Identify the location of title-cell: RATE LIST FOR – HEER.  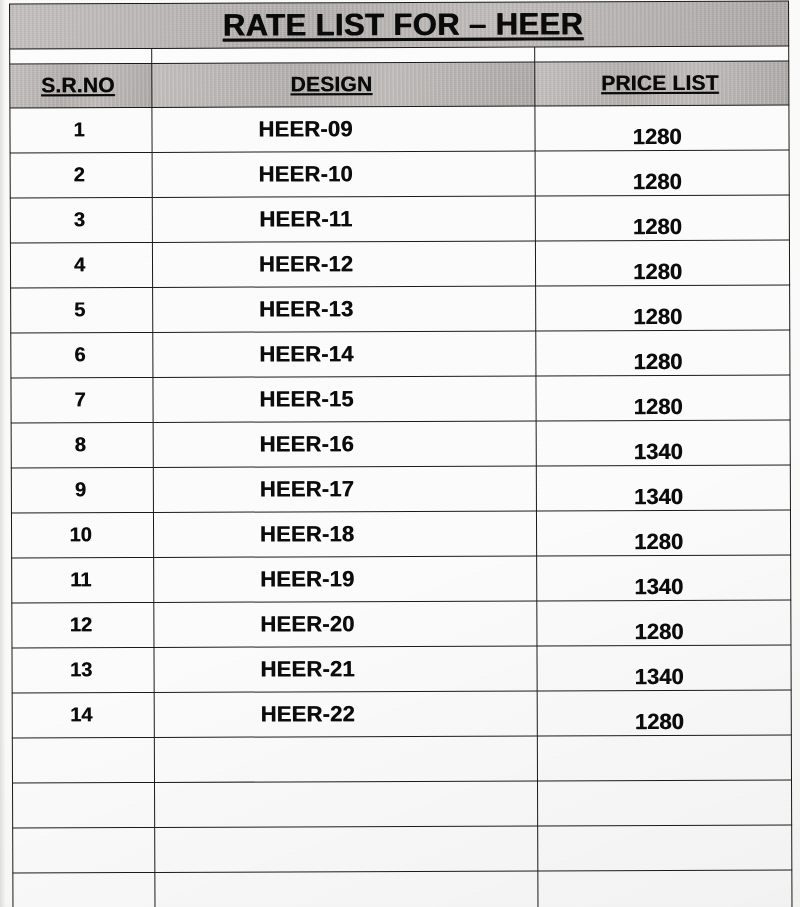
(399, 25).